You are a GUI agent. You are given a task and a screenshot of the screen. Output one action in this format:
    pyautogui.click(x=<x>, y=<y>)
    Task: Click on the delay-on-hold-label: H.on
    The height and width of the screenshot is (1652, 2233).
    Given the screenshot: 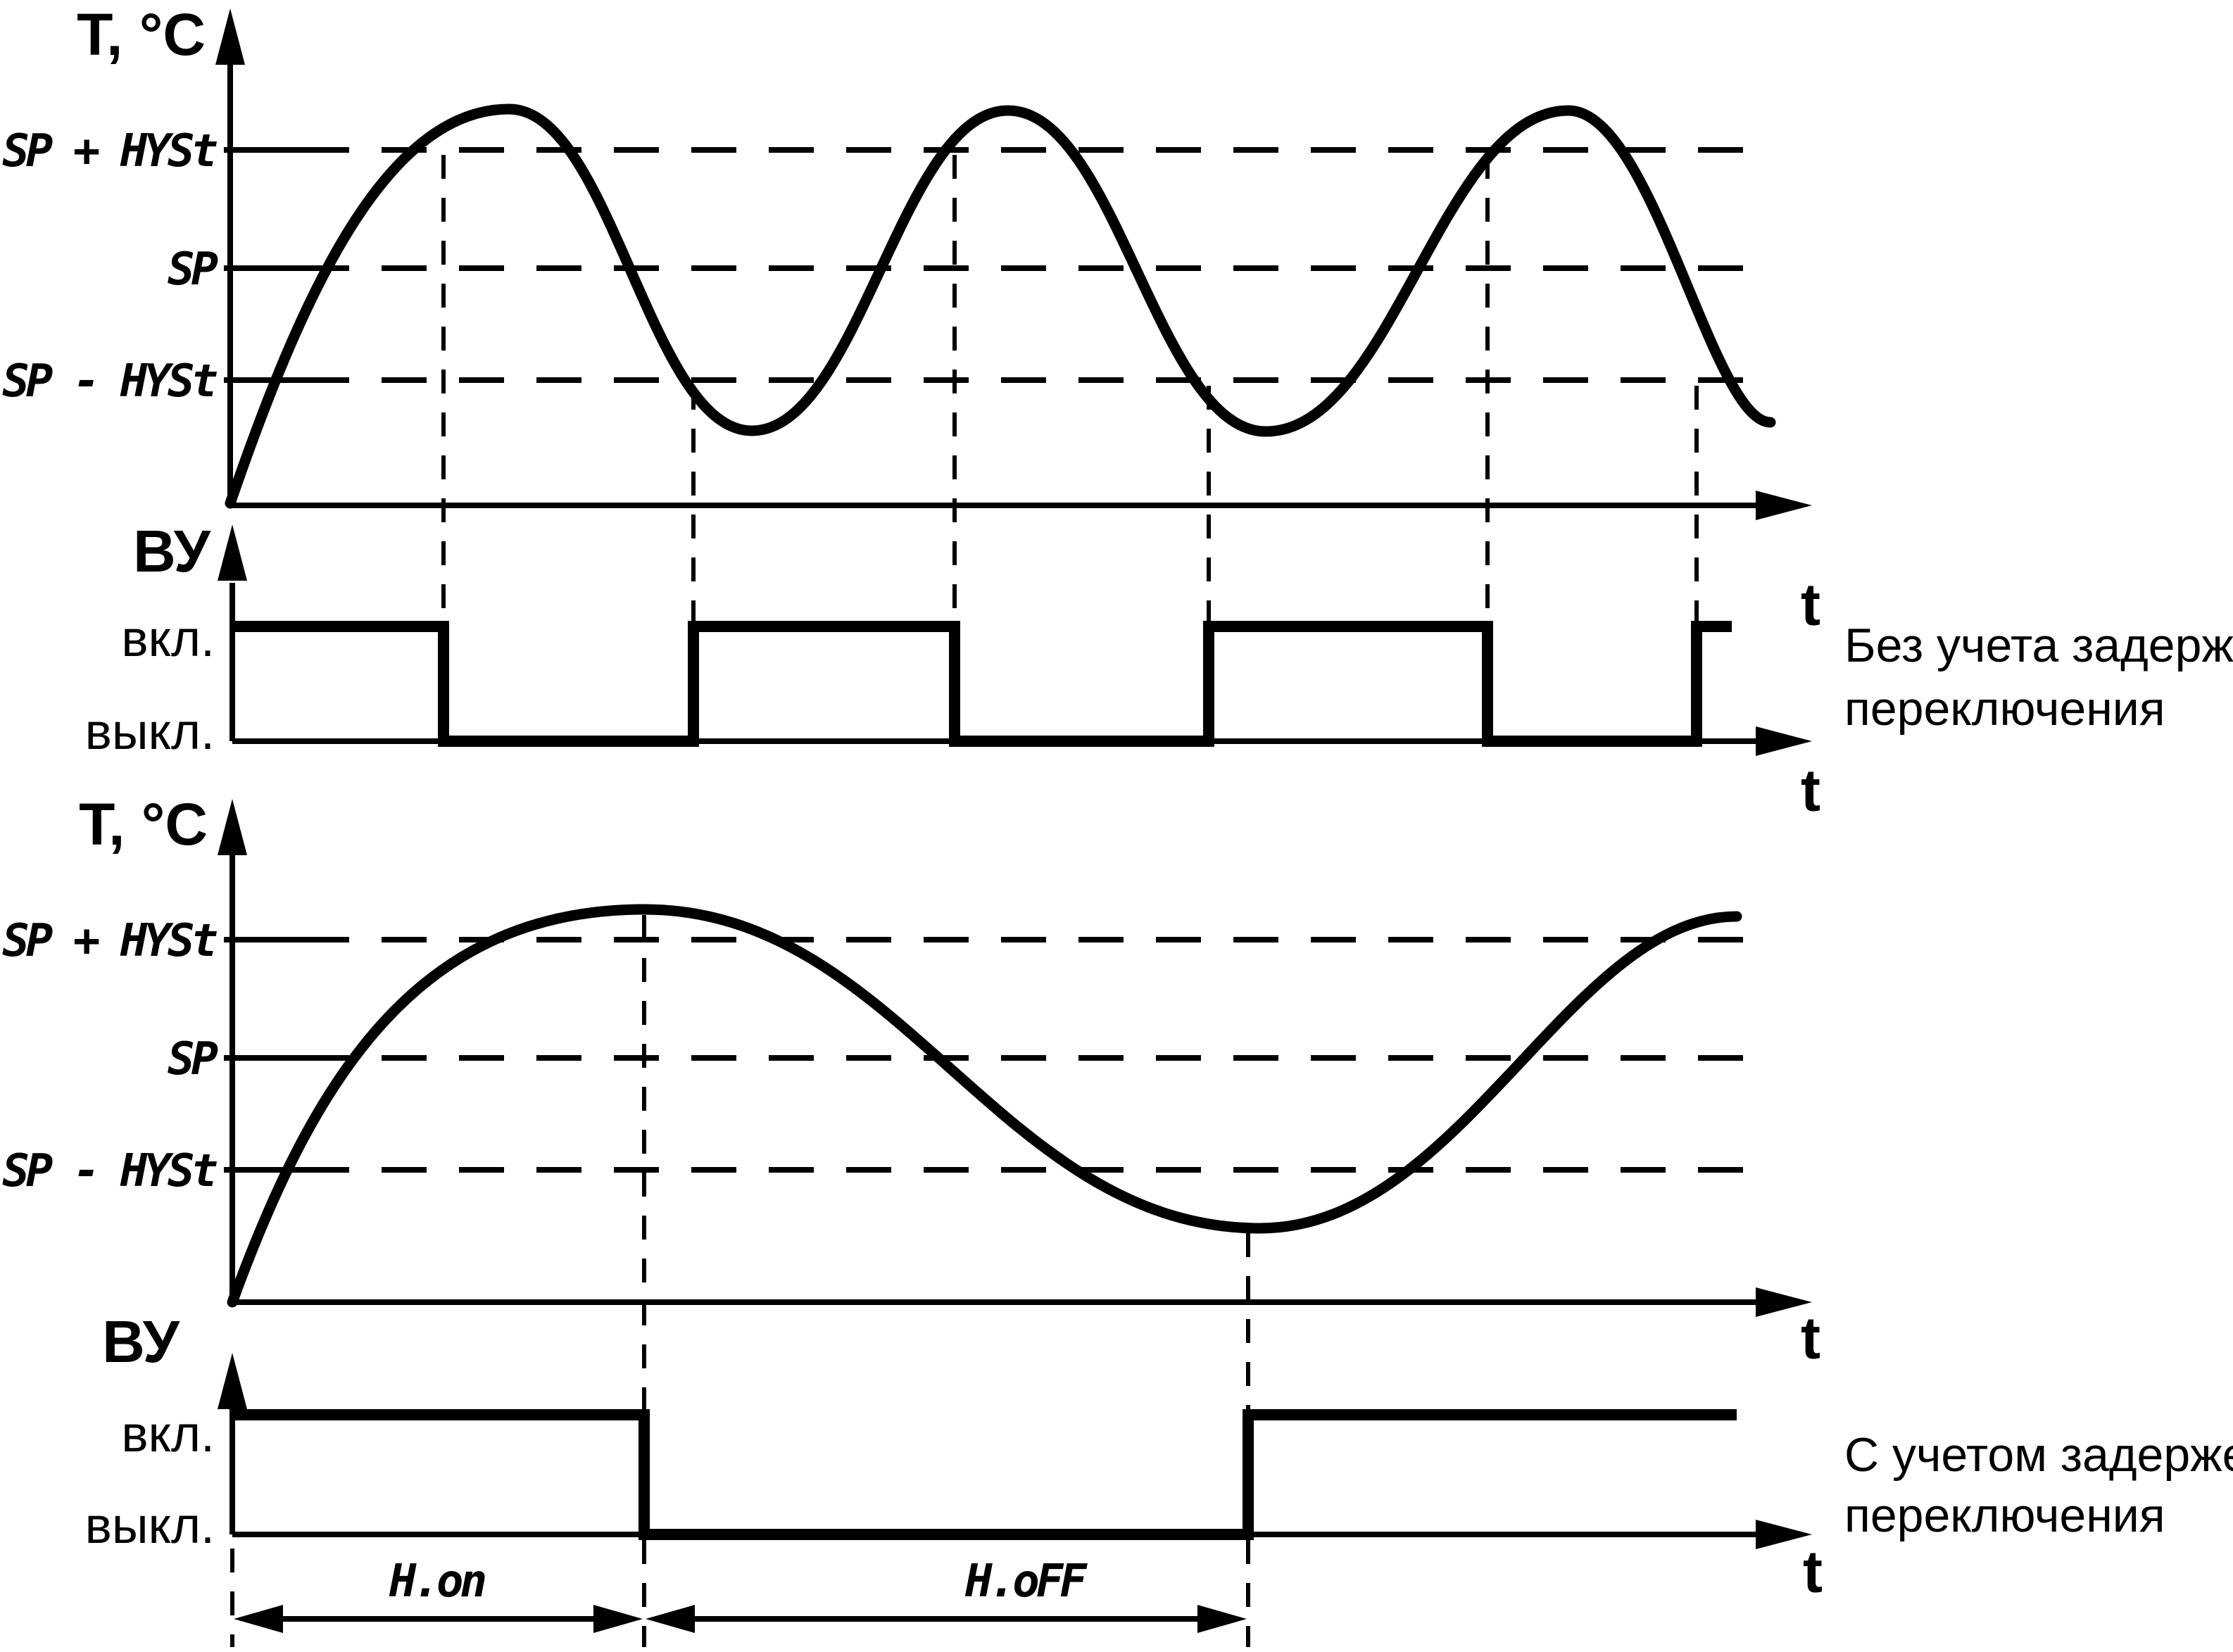 What is the action you would take?
    pyautogui.click(x=437, y=1582)
    